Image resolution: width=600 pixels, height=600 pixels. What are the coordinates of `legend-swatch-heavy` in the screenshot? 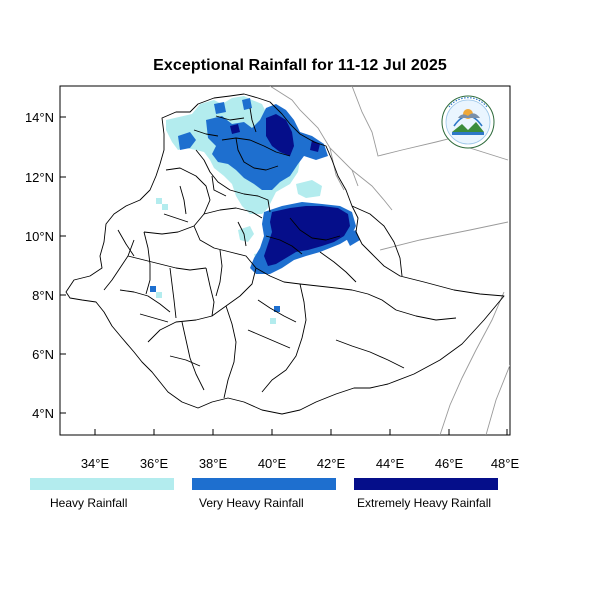 It's located at (102, 484).